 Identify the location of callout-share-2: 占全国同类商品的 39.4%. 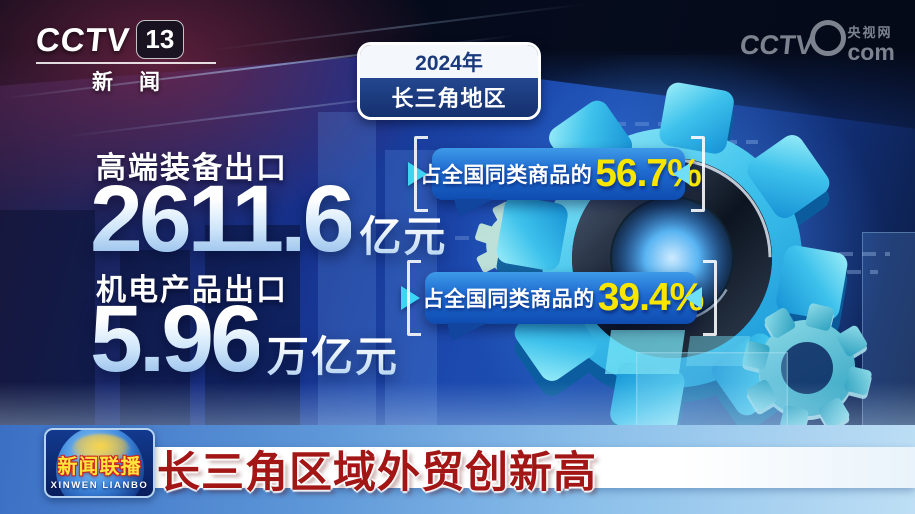
(559, 300).